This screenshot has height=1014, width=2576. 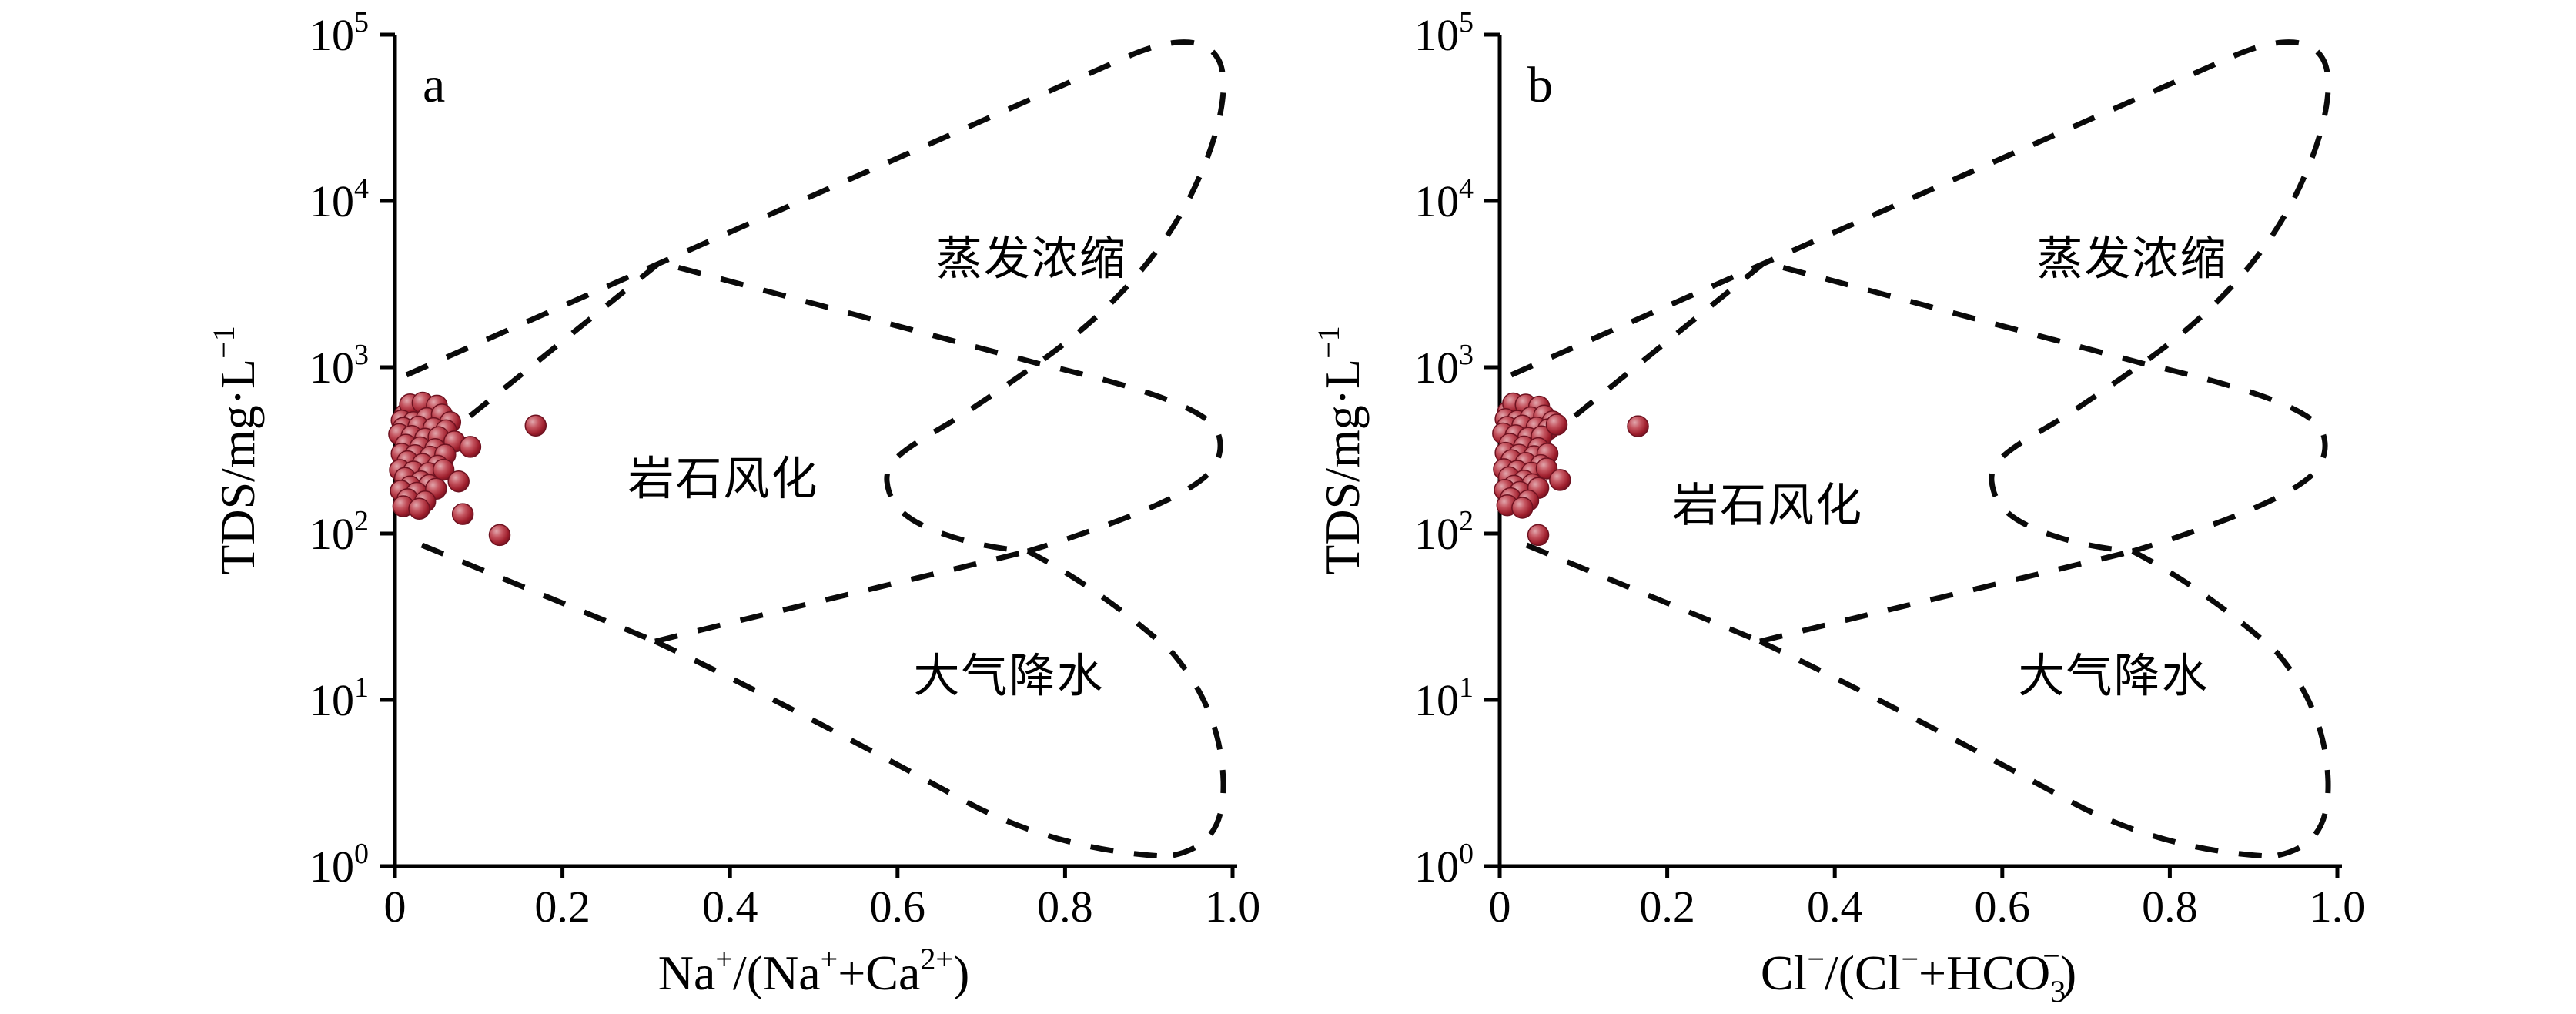 What do you see at coordinates (814, 971) in the screenshot?
I see `x-axis-title: Na+/(Na++Ca2+)` at bounding box center [814, 971].